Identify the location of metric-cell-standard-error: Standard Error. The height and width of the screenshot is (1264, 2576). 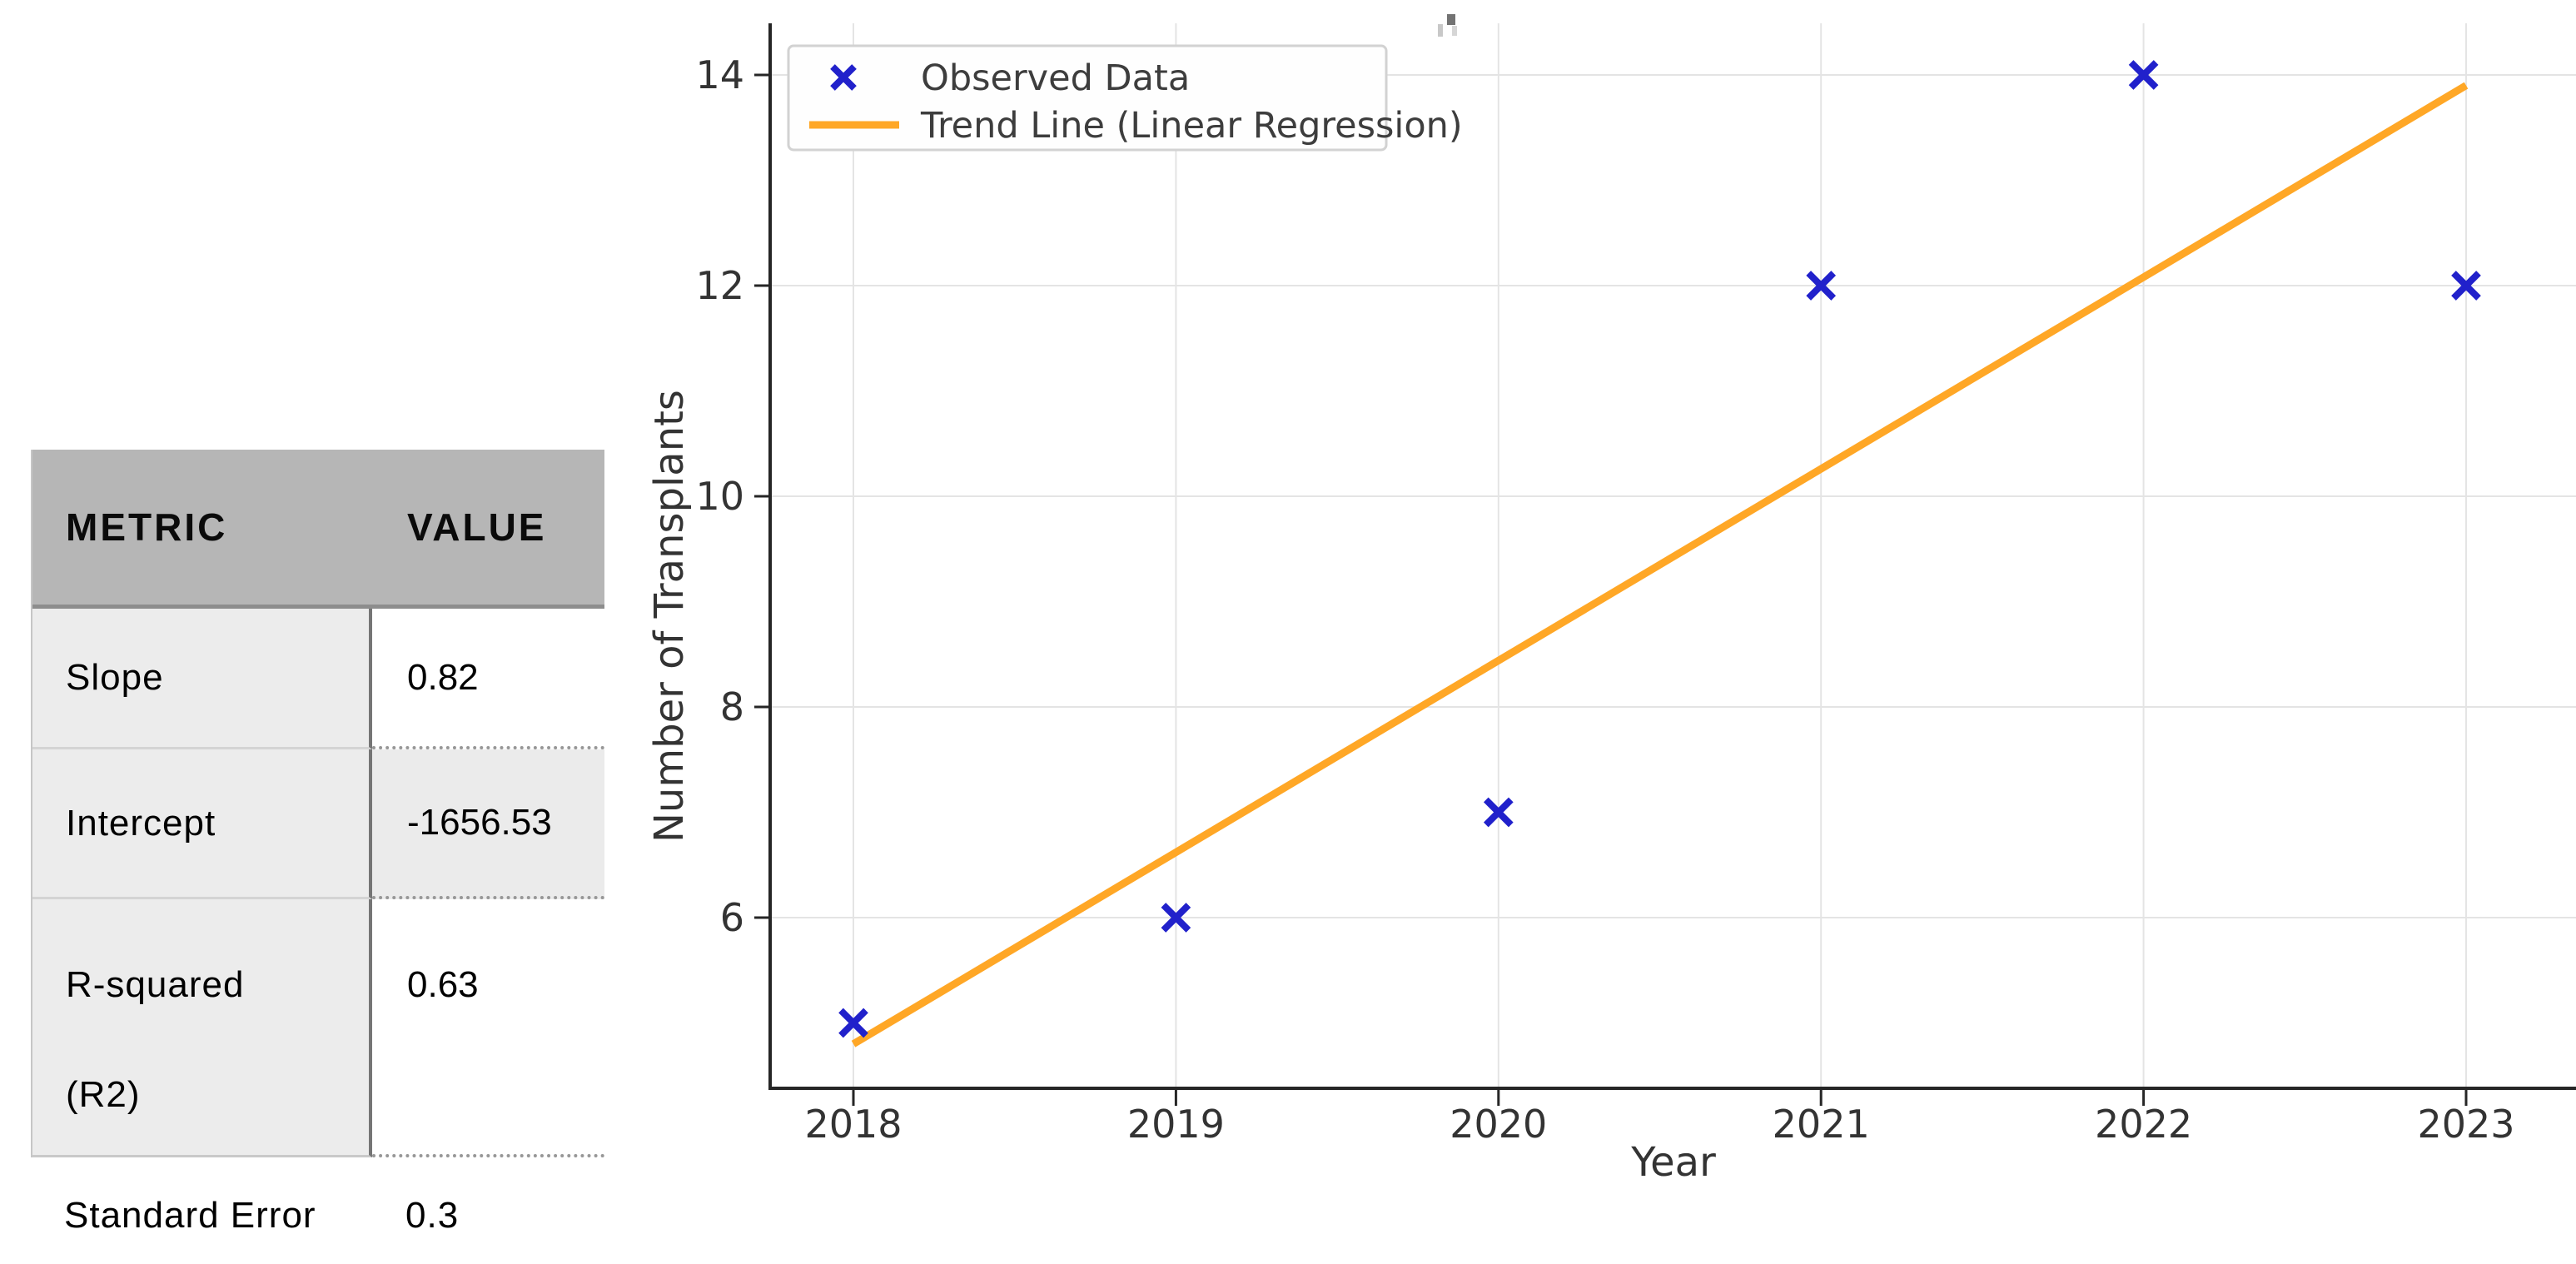
(190, 1215).